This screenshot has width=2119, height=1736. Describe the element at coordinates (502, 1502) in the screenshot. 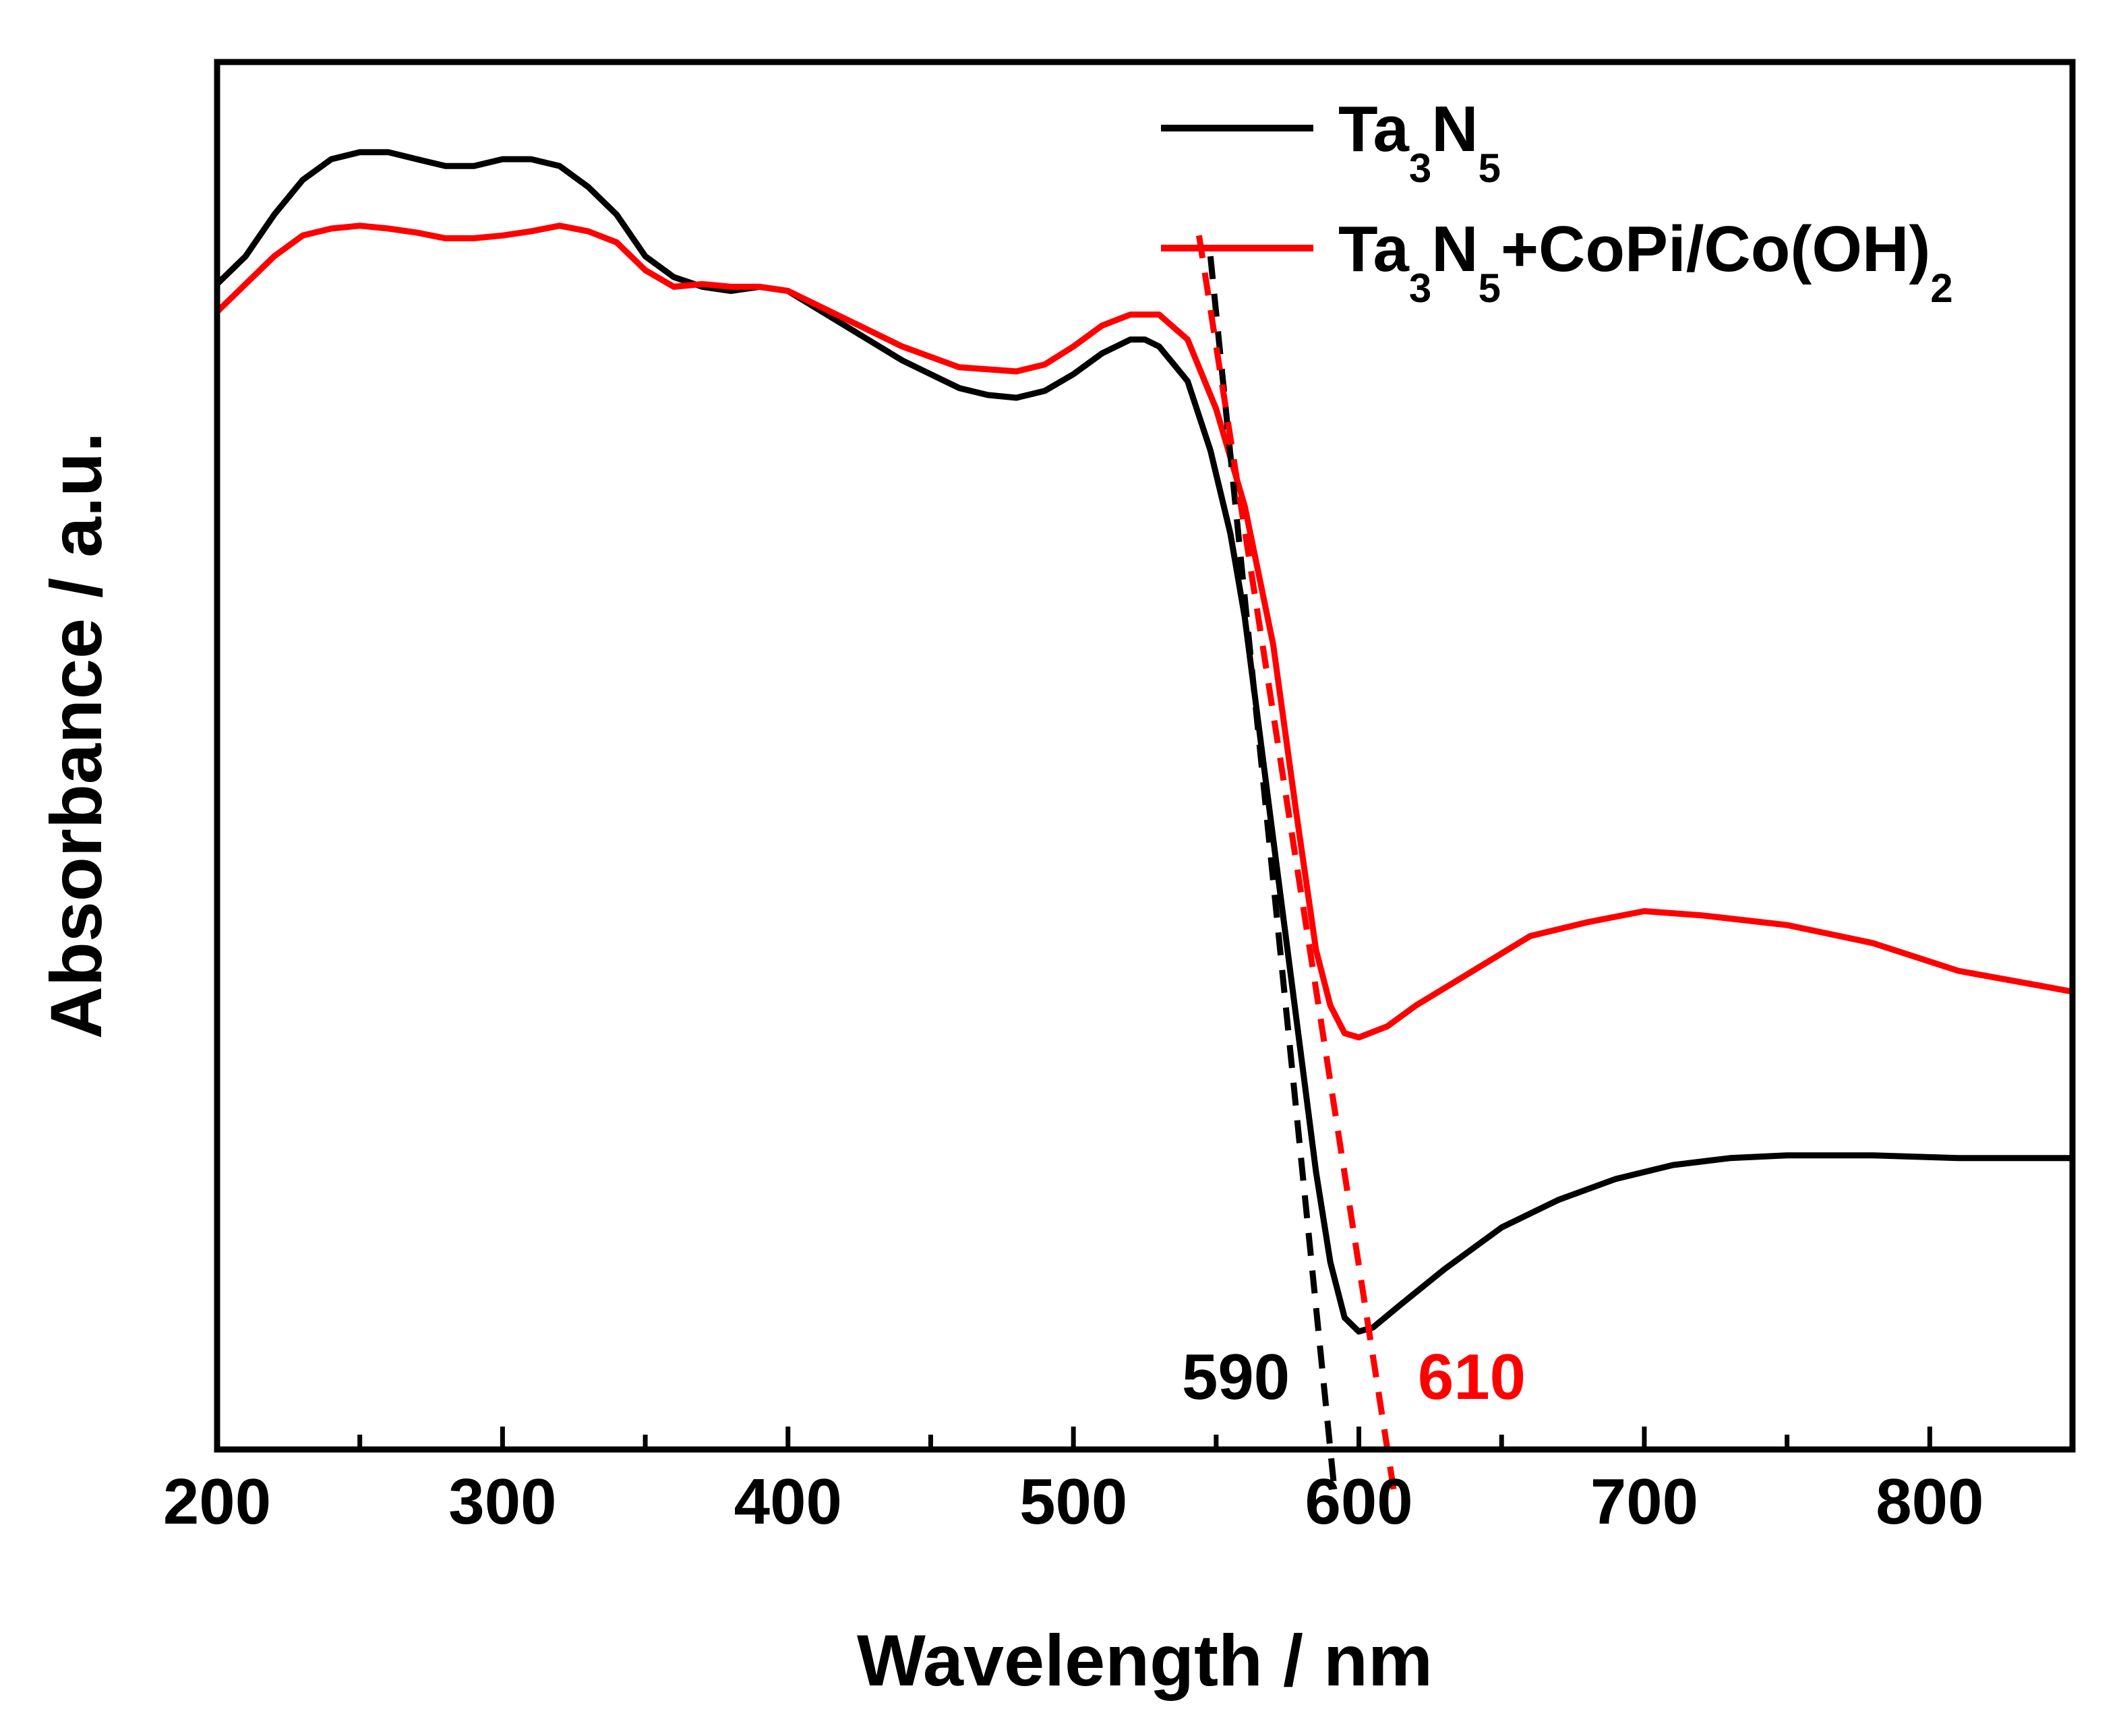

I see `x-tick-label: 300` at that location.